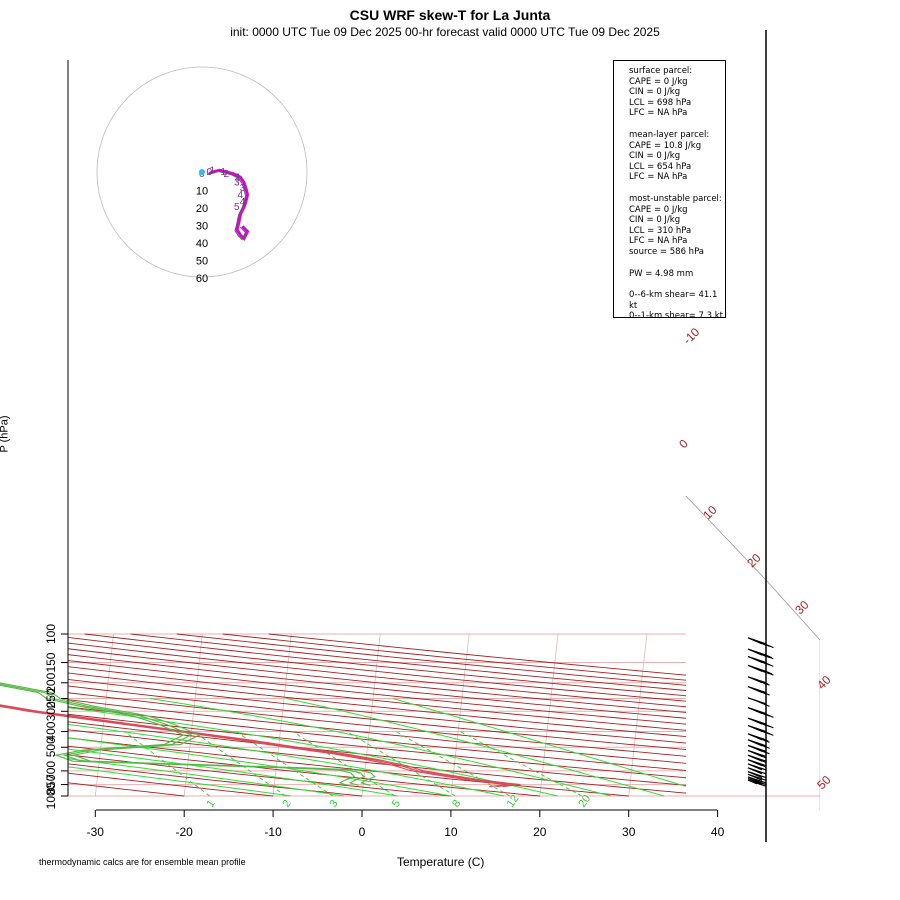  I want to click on x-axis-label: Temperature (C), so click(441, 862).